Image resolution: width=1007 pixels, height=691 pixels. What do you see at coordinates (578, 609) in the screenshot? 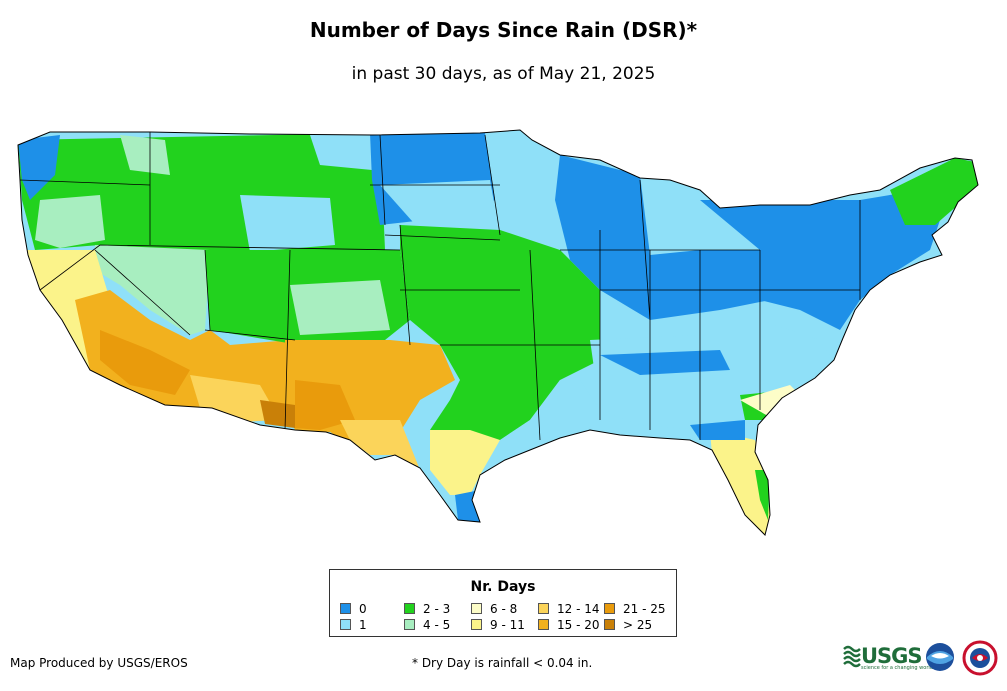
I see `legend-label-6: 12 - 14` at bounding box center [578, 609].